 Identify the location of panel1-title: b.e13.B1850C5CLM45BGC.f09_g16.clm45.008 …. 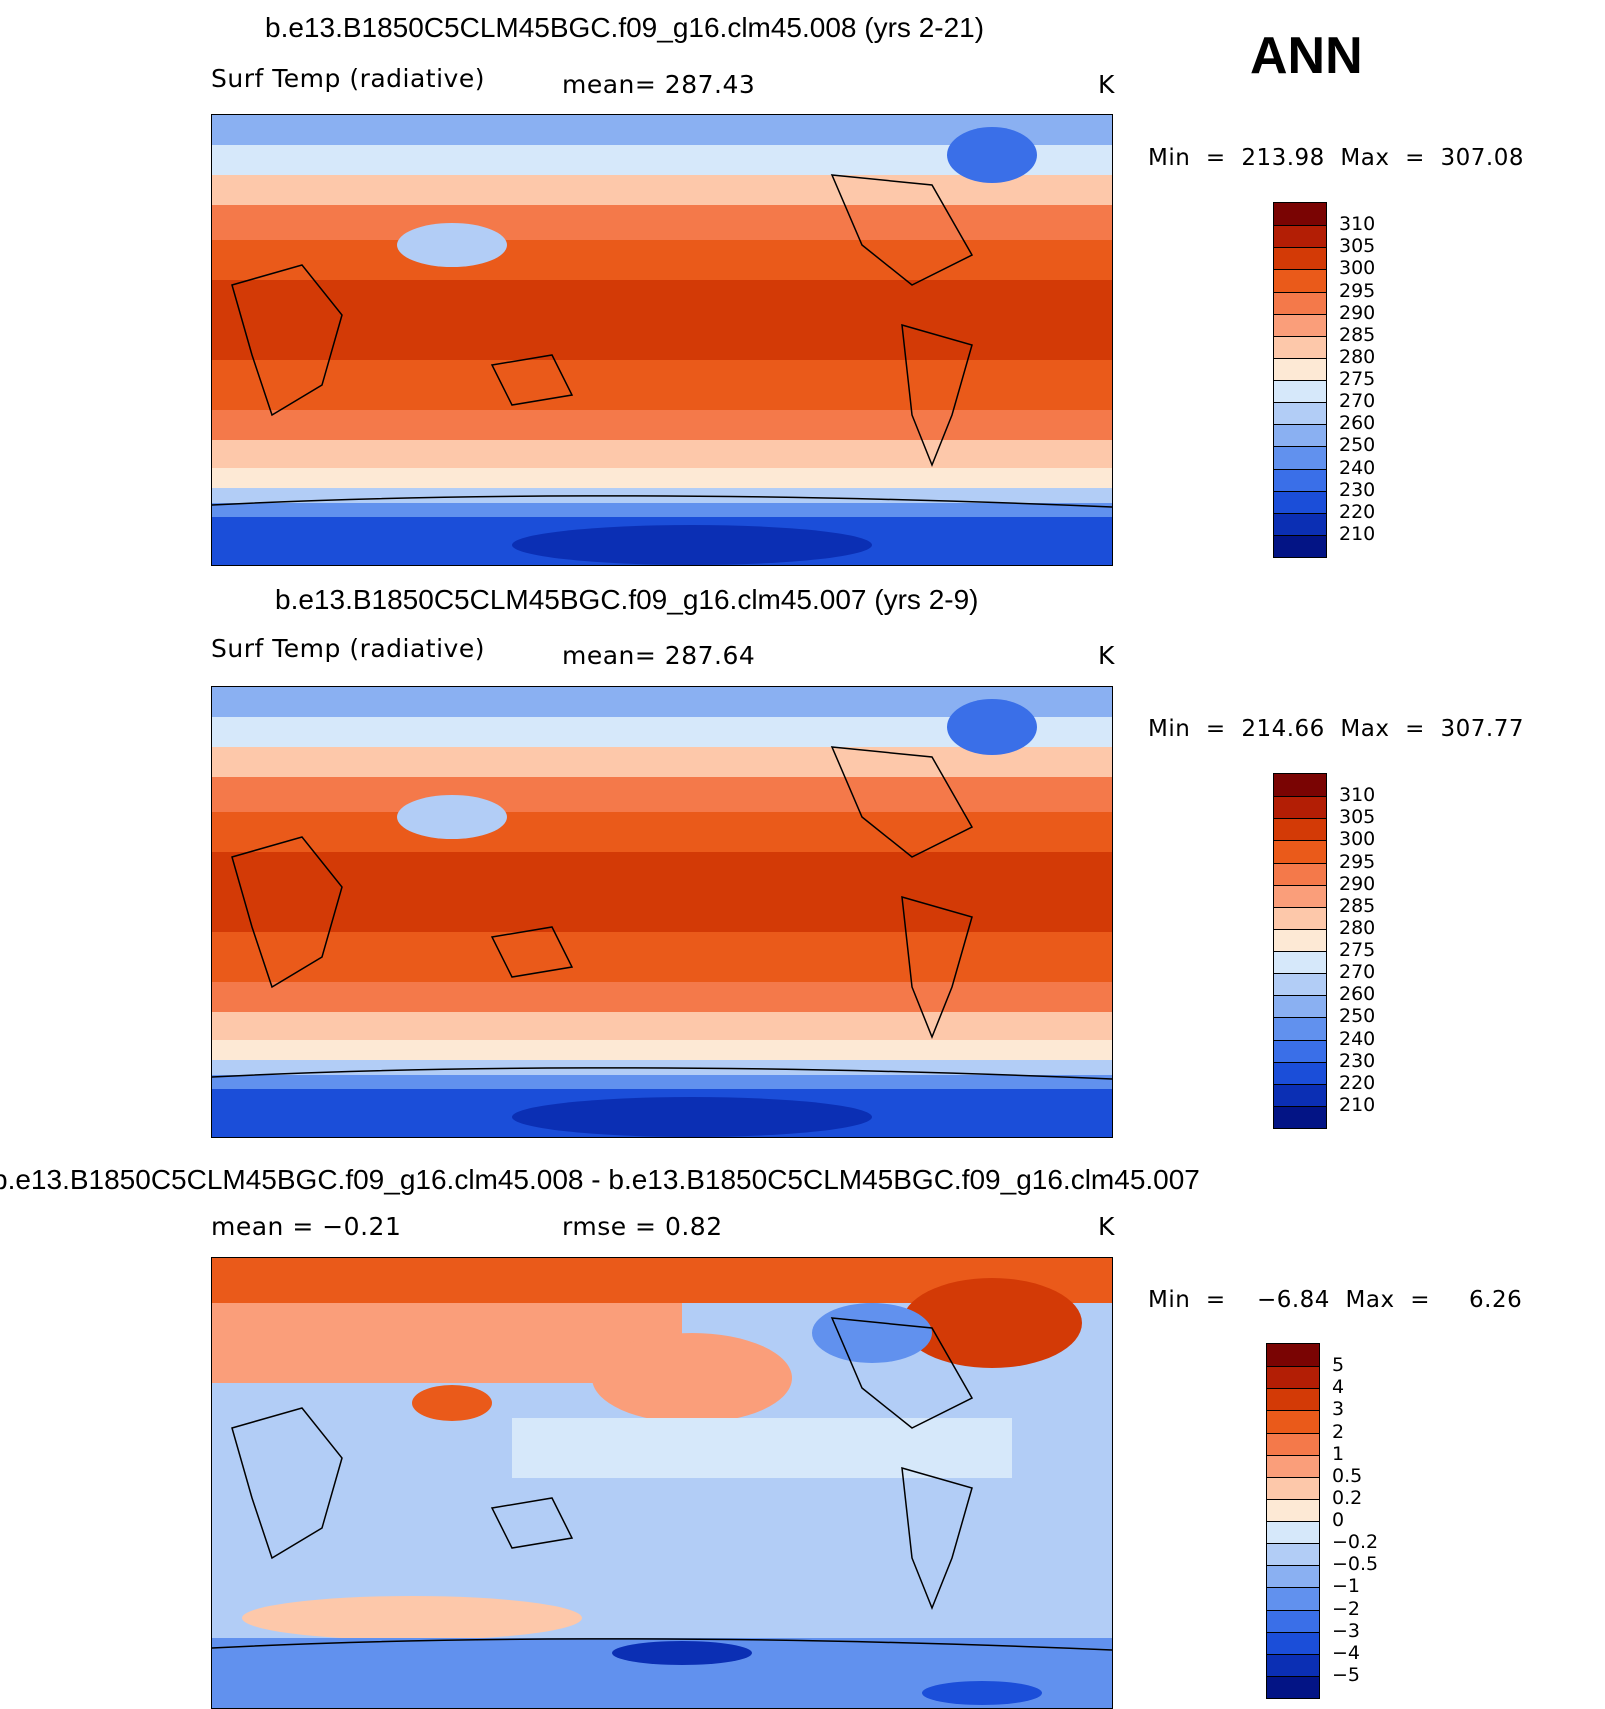
(625, 27).